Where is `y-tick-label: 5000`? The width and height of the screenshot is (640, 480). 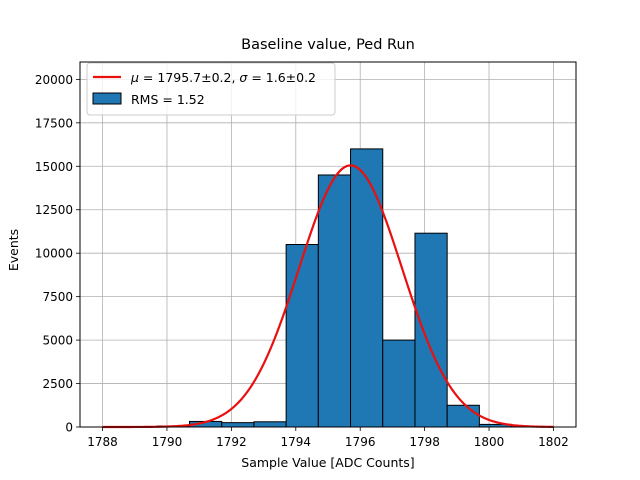
y-tick-label: 5000 is located at coordinates (57, 341).